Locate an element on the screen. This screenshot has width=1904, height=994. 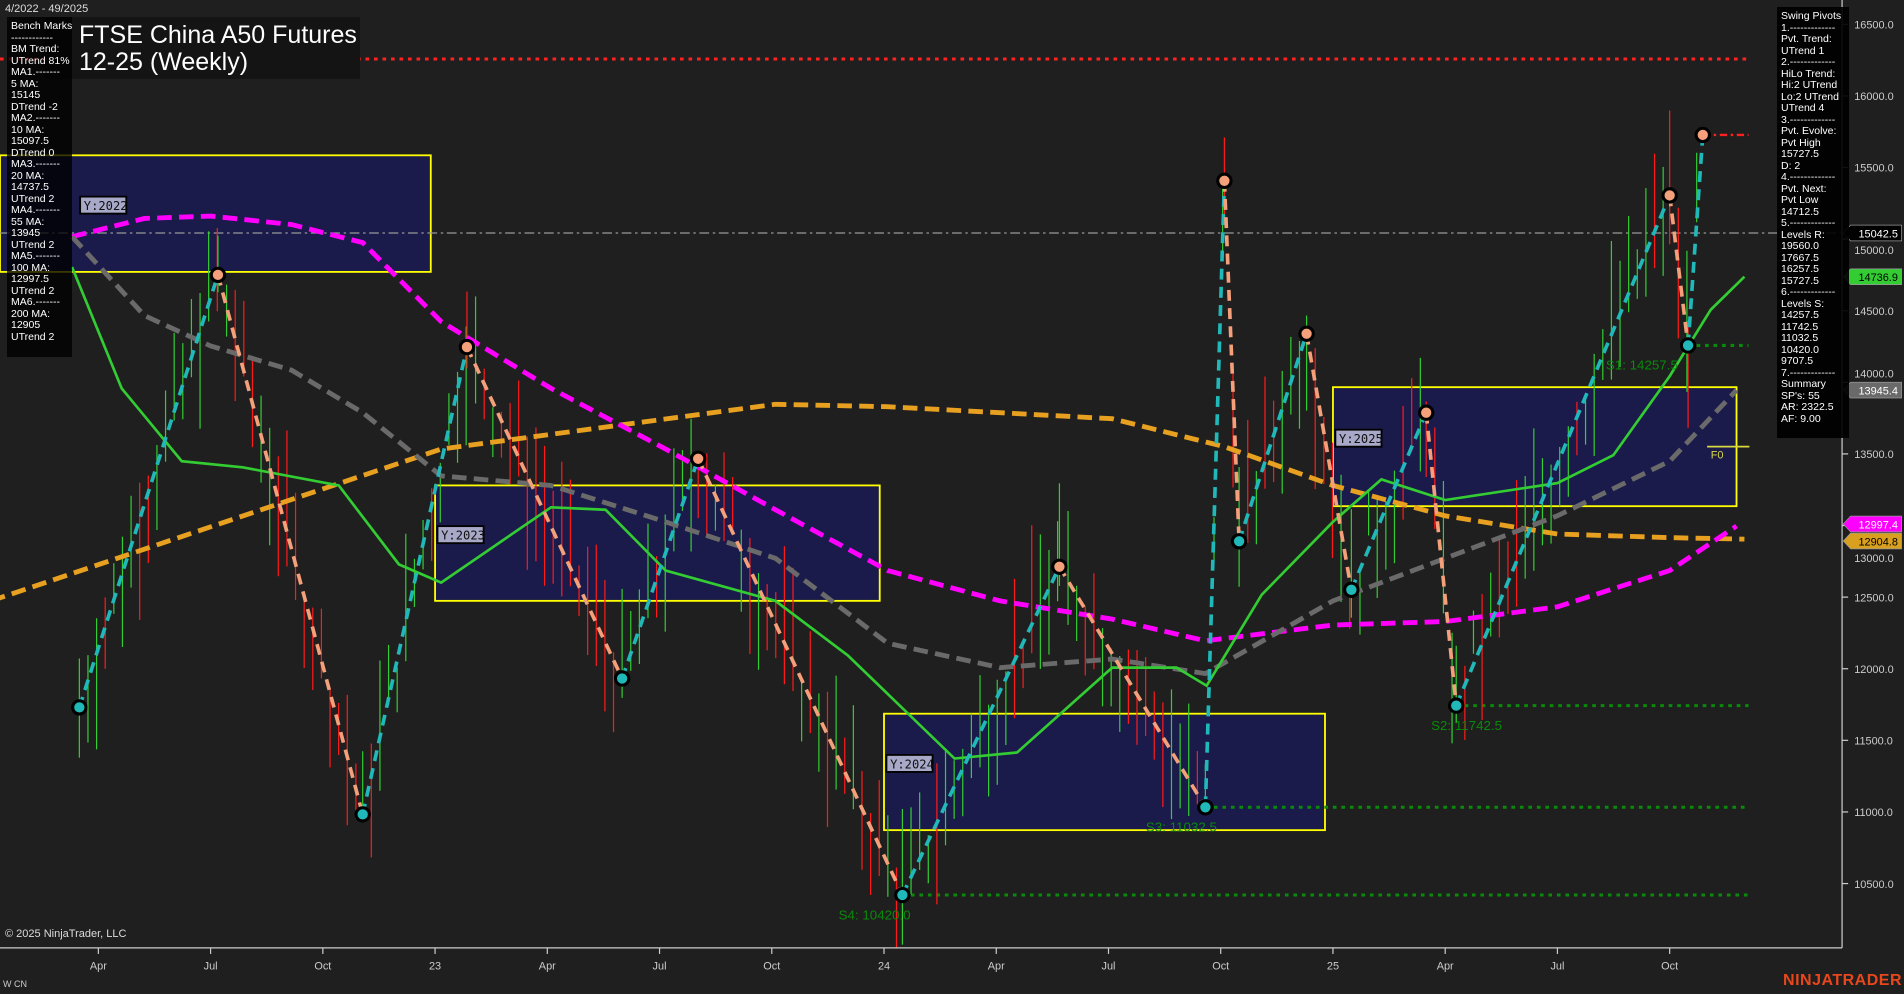
year-label: Y:2025 is located at coordinates (1358, 438).